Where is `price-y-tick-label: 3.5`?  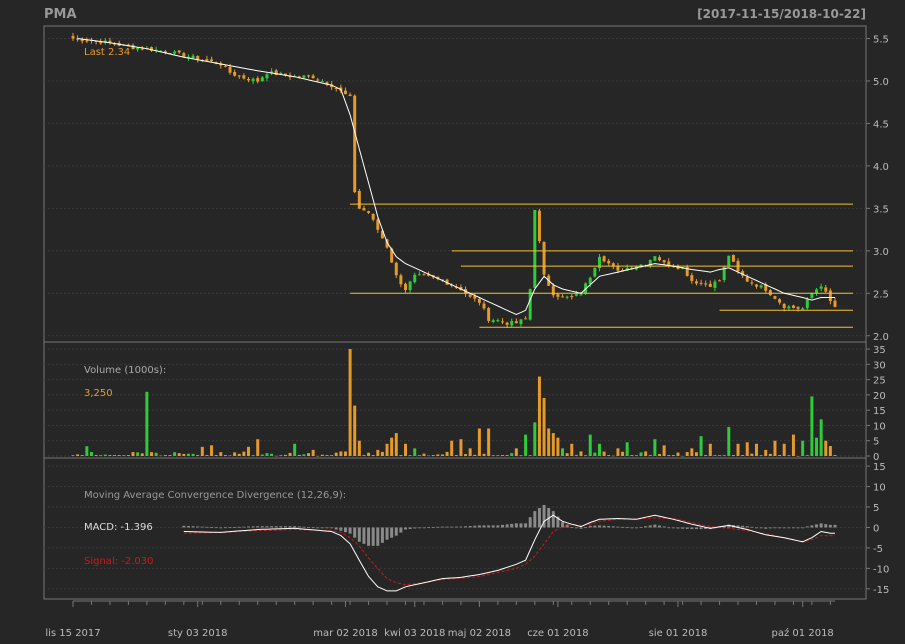 price-y-tick-label: 3.5 is located at coordinates (881, 209).